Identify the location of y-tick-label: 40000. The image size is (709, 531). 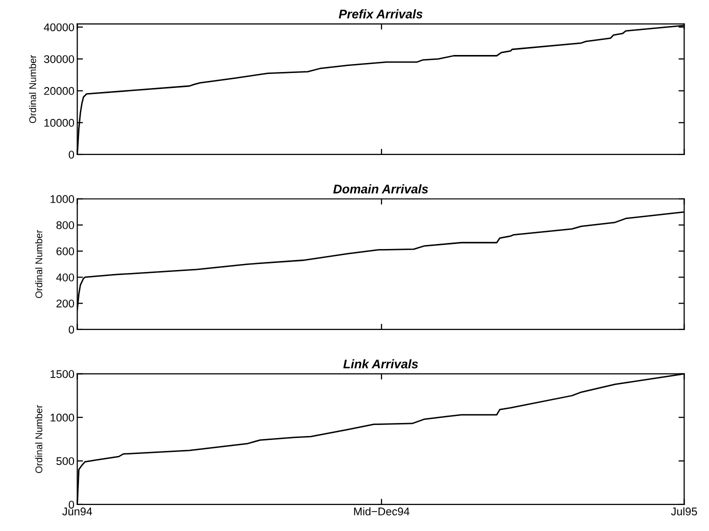
(59, 27).